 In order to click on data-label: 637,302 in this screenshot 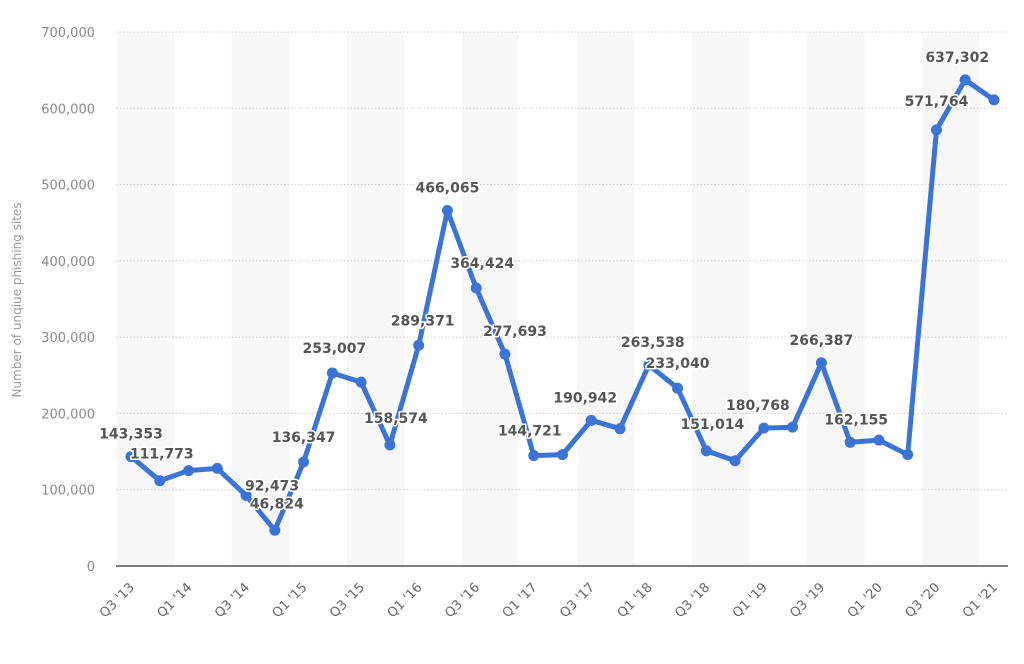, I will do `click(957, 58)`.